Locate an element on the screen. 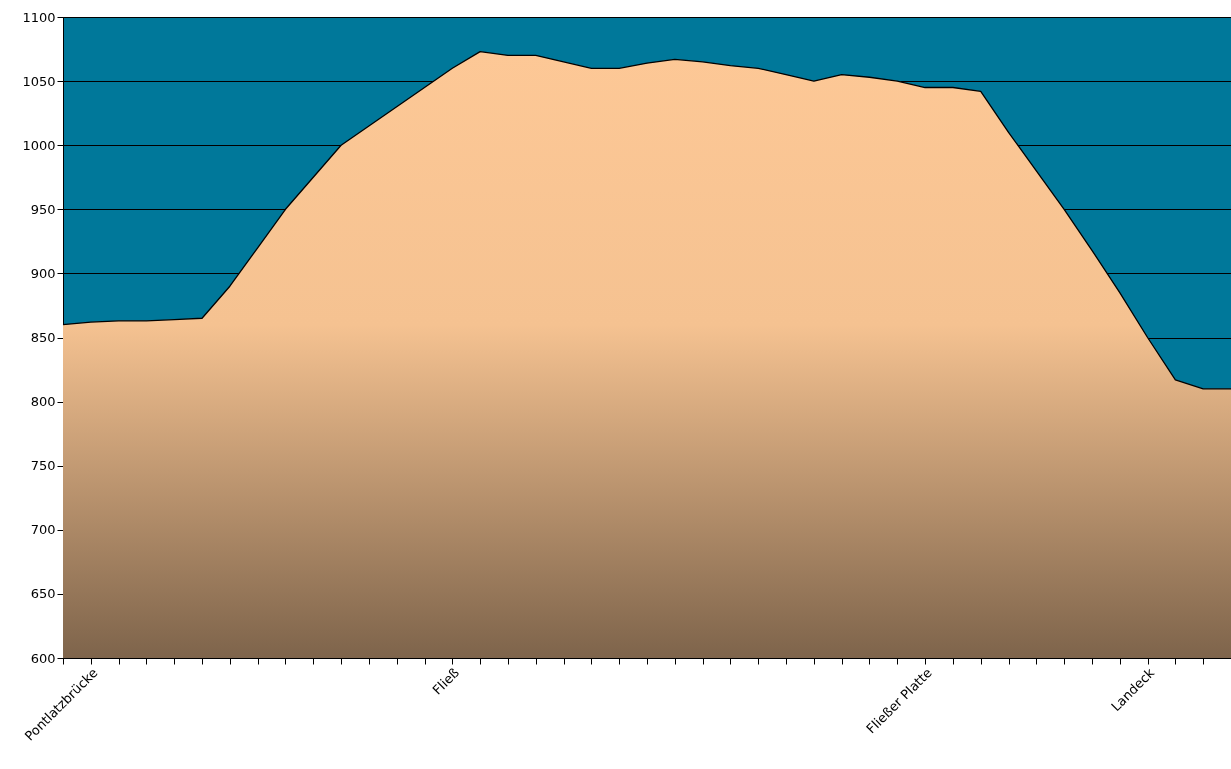 Image resolution: width=1231 pixels, height=769 pixels. y-tick-label: 700 is located at coordinates (43, 530).